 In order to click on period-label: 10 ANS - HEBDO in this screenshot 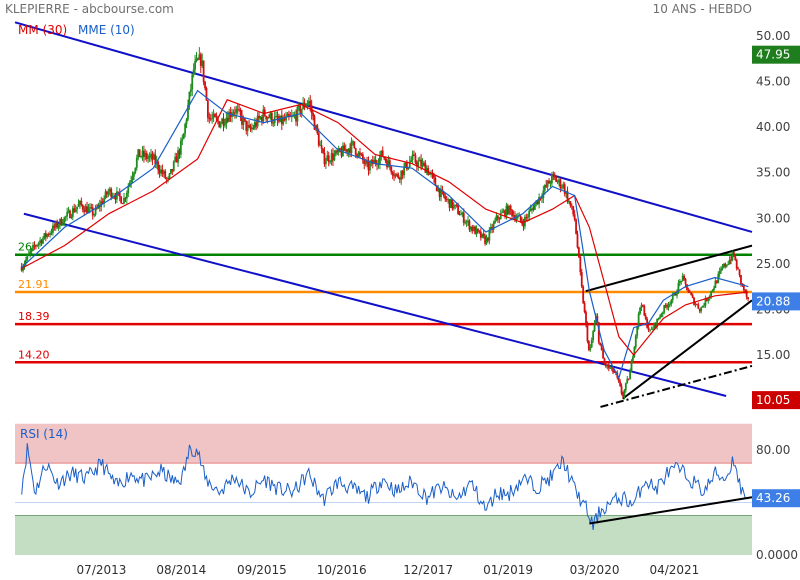, I will do `click(702, 9)`.